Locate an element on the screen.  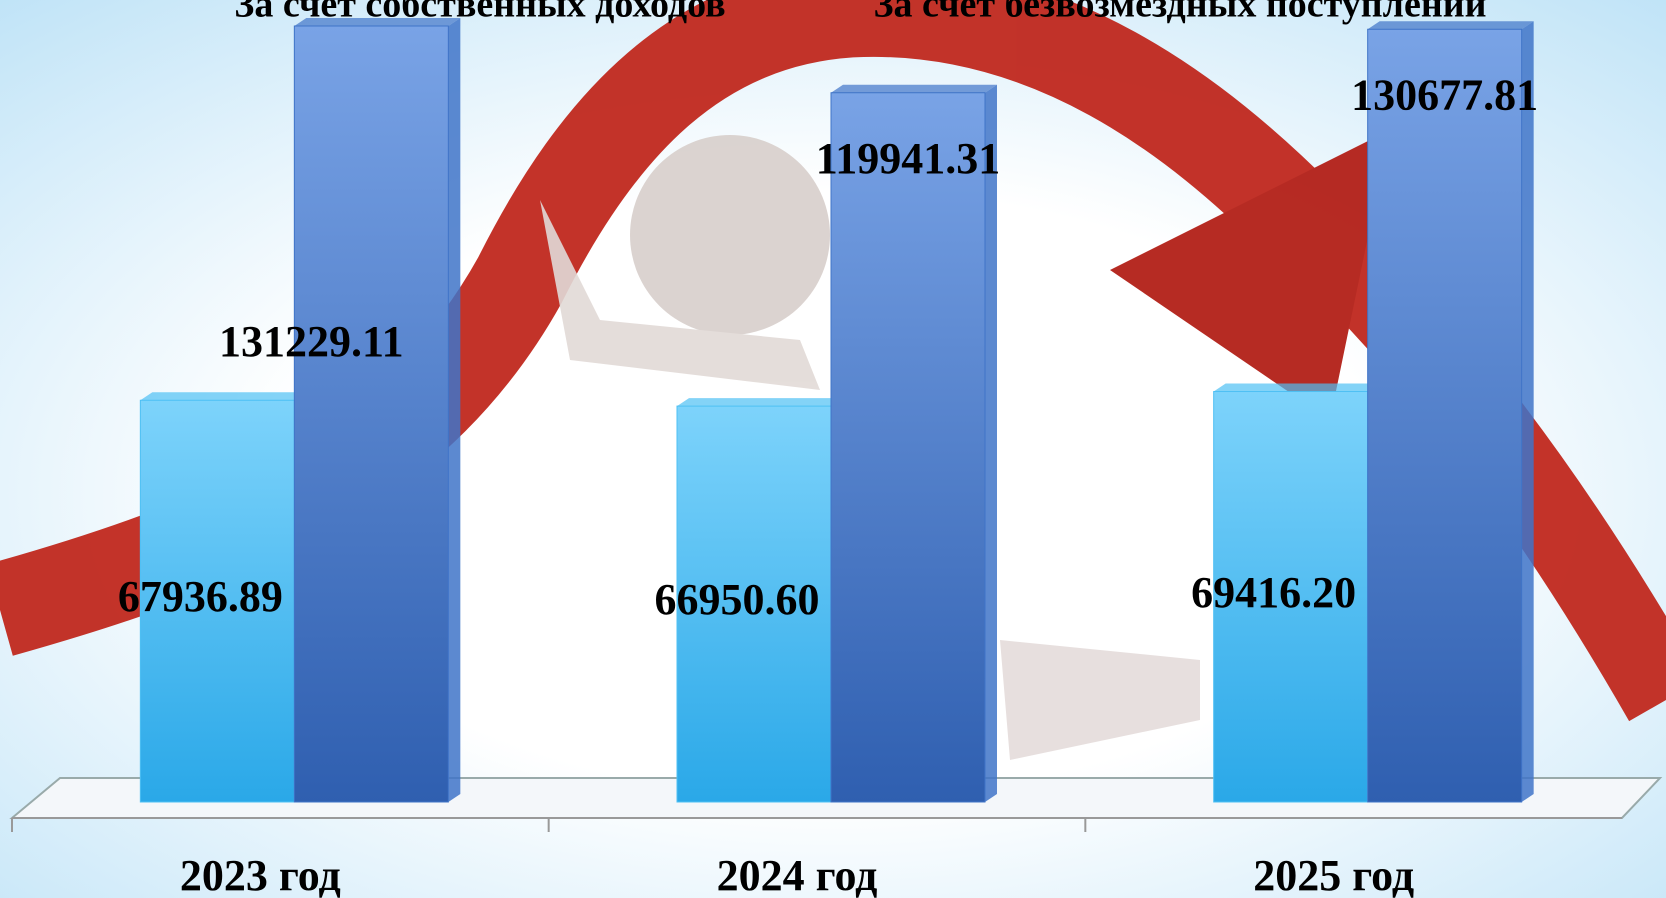
data-label: 130677.81 is located at coordinates (1444, 94).